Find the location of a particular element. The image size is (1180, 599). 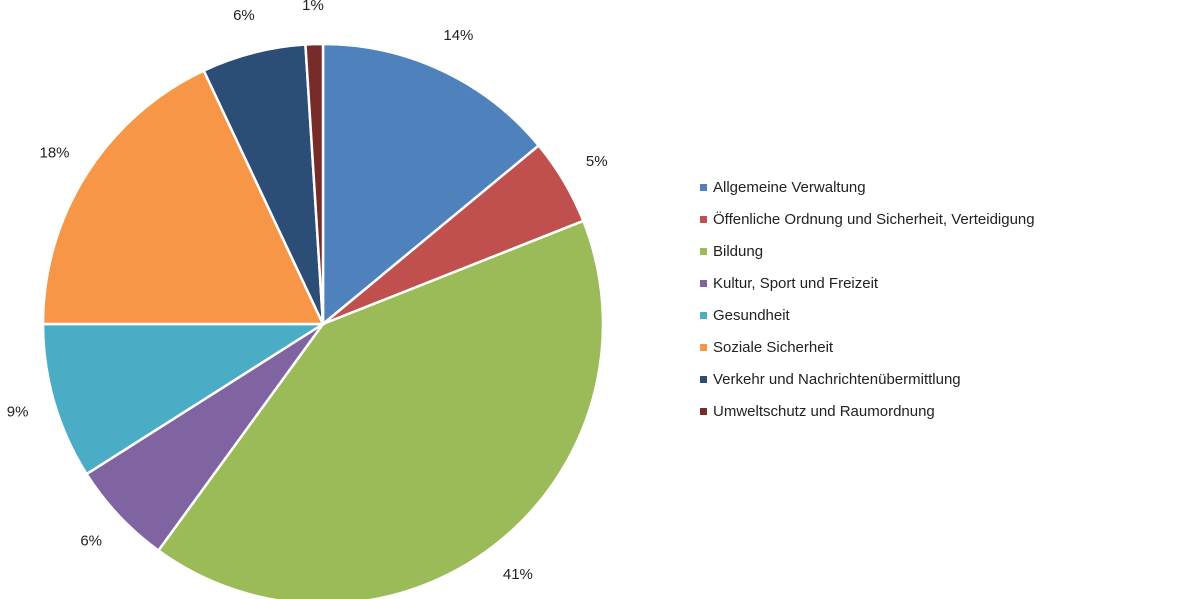

legend-label: Gesundheit is located at coordinates (752, 315).